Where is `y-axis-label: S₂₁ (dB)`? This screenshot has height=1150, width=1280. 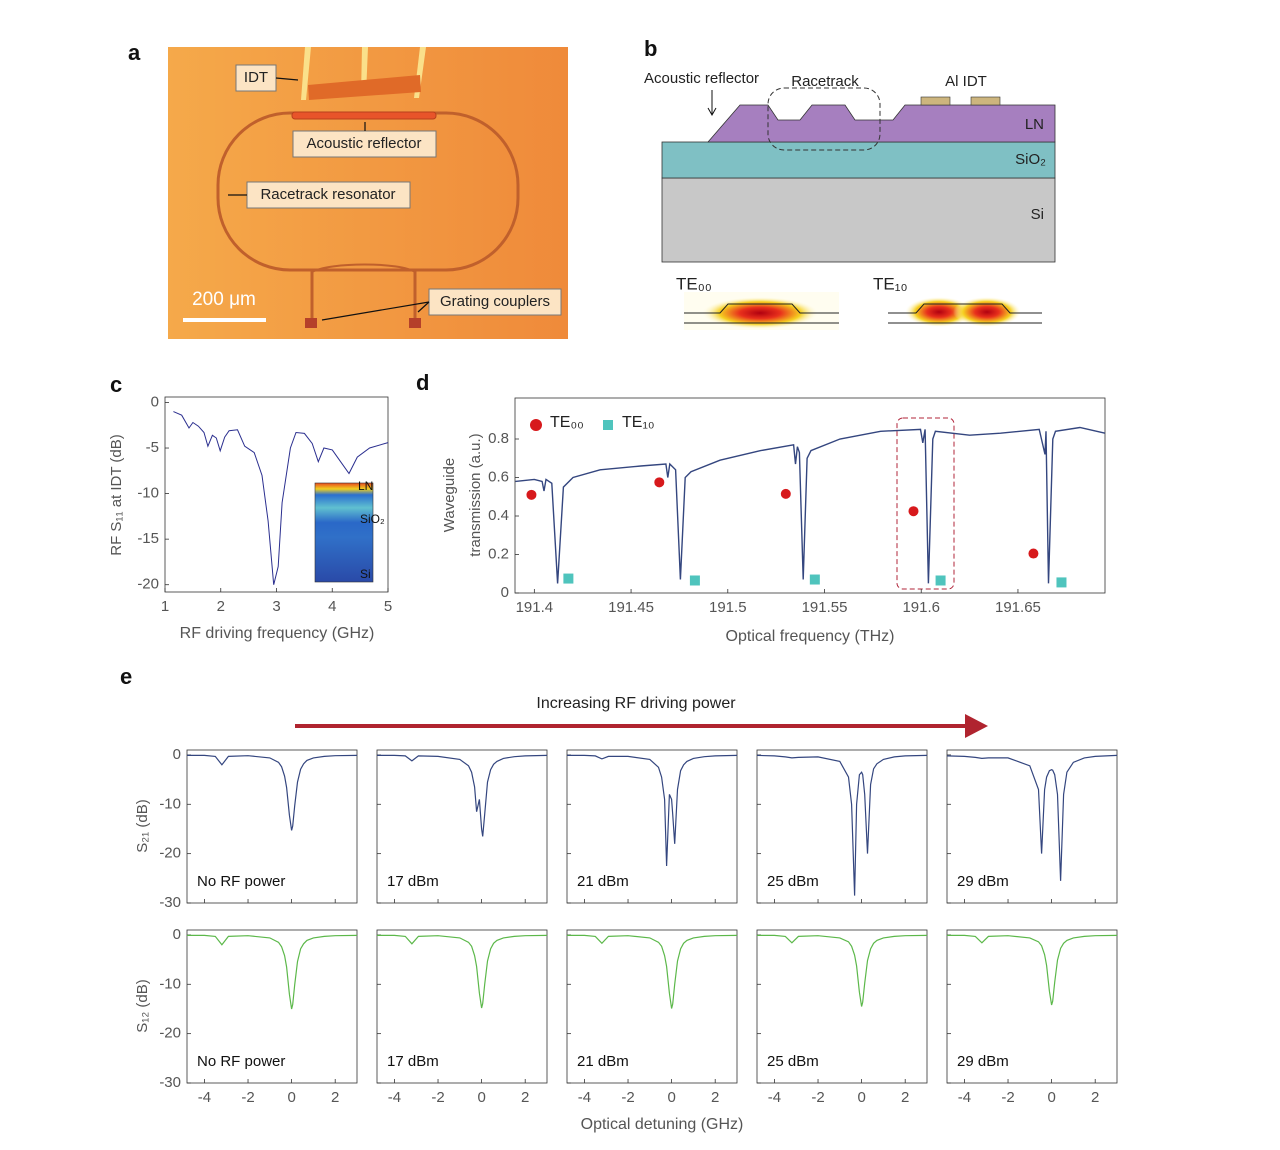 y-axis-label: S₂₁ (dB) is located at coordinates (142, 825).